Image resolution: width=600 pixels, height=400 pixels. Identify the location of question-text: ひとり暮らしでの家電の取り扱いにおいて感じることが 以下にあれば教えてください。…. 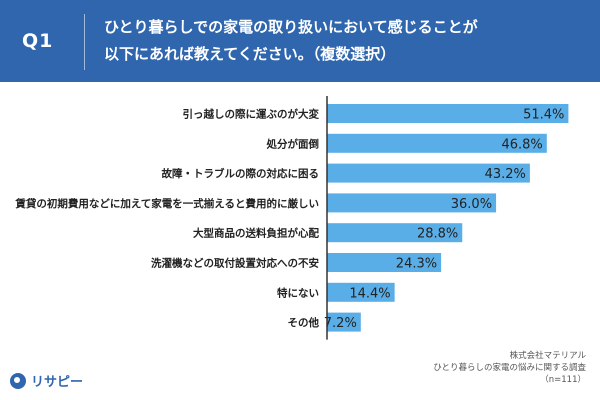
(344, 41).